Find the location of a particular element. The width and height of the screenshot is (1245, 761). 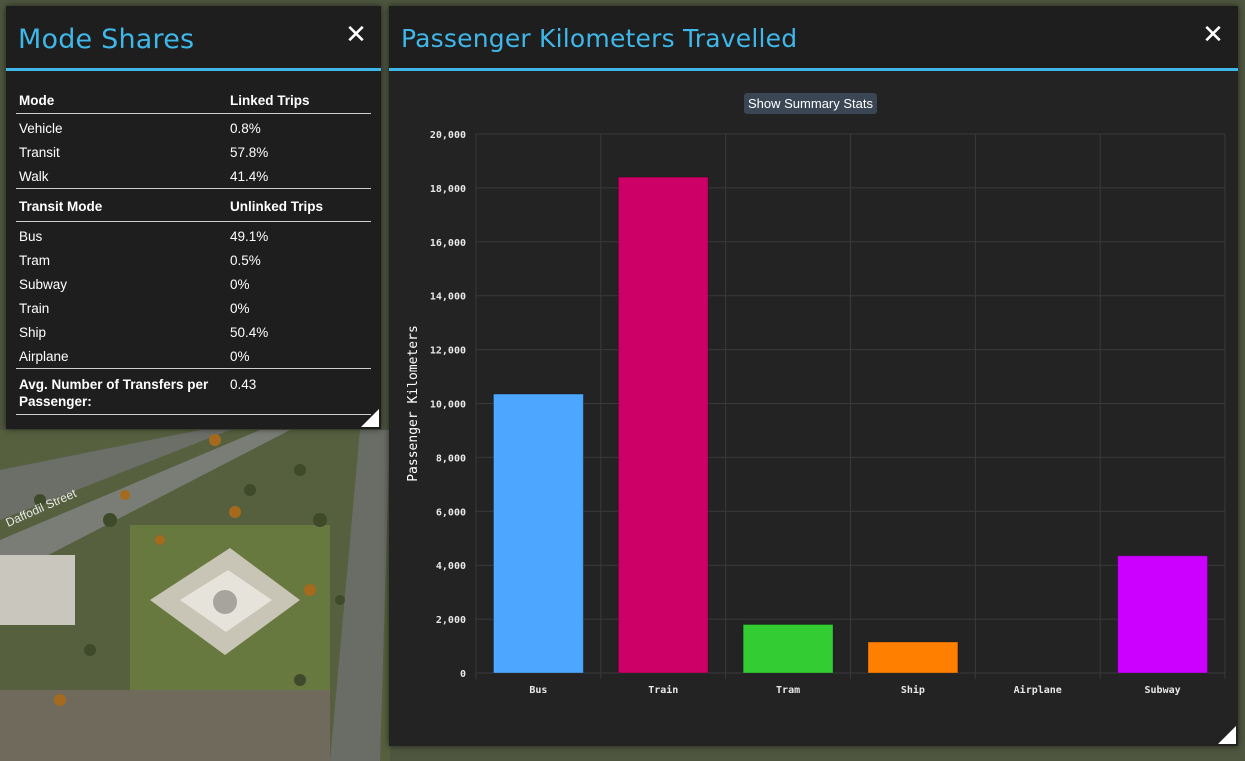

y-tick-label: 4,000 is located at coordinates (451, 566).